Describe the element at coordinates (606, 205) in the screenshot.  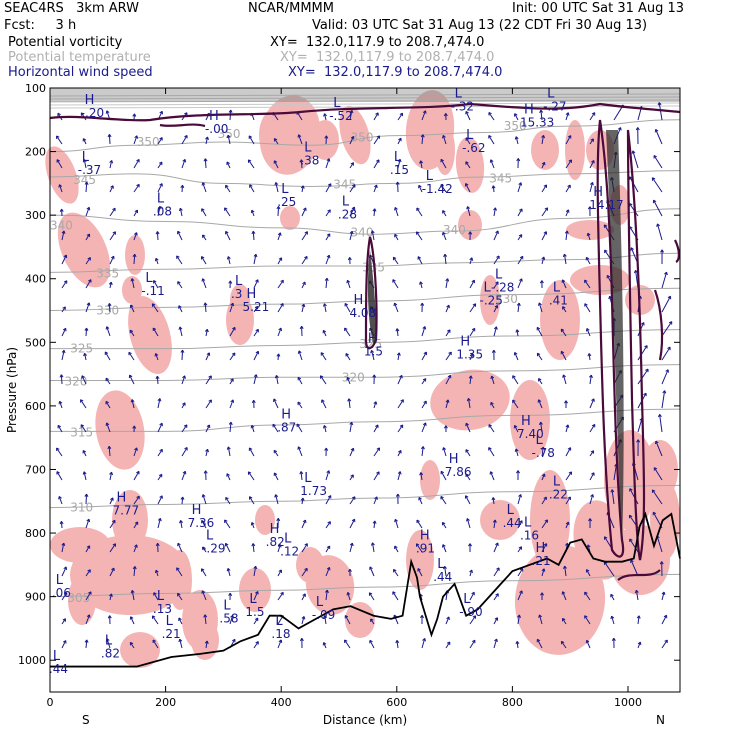
I see `extremum-value: 14.17` at that location.